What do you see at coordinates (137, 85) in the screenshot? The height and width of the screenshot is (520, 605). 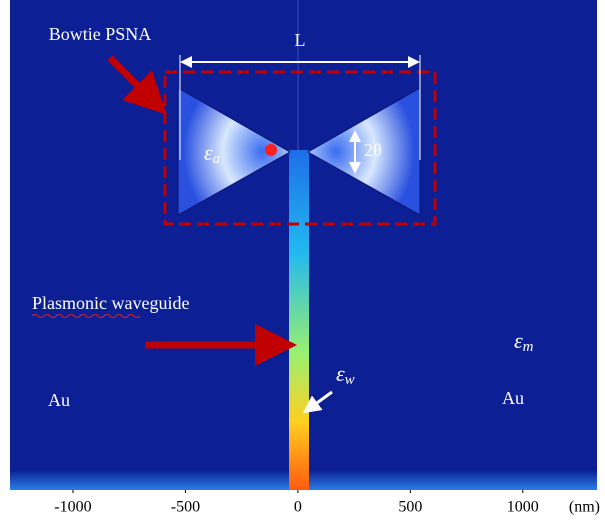 I see `red-arrow` at bounding box center [137, 85].